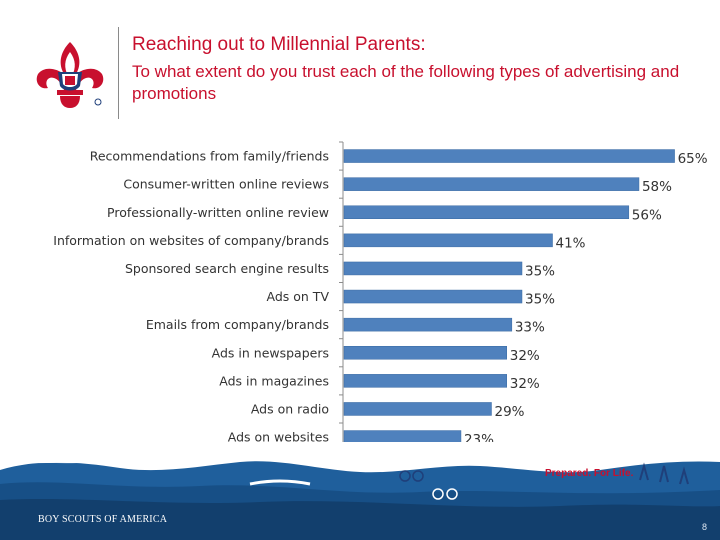 This screenshot has height=540, width=720. What do you see at coordinates (589, 473) in the screenshot?
I see `tagline-text: Prepared. For Life.` at bounding box center [589, 473].